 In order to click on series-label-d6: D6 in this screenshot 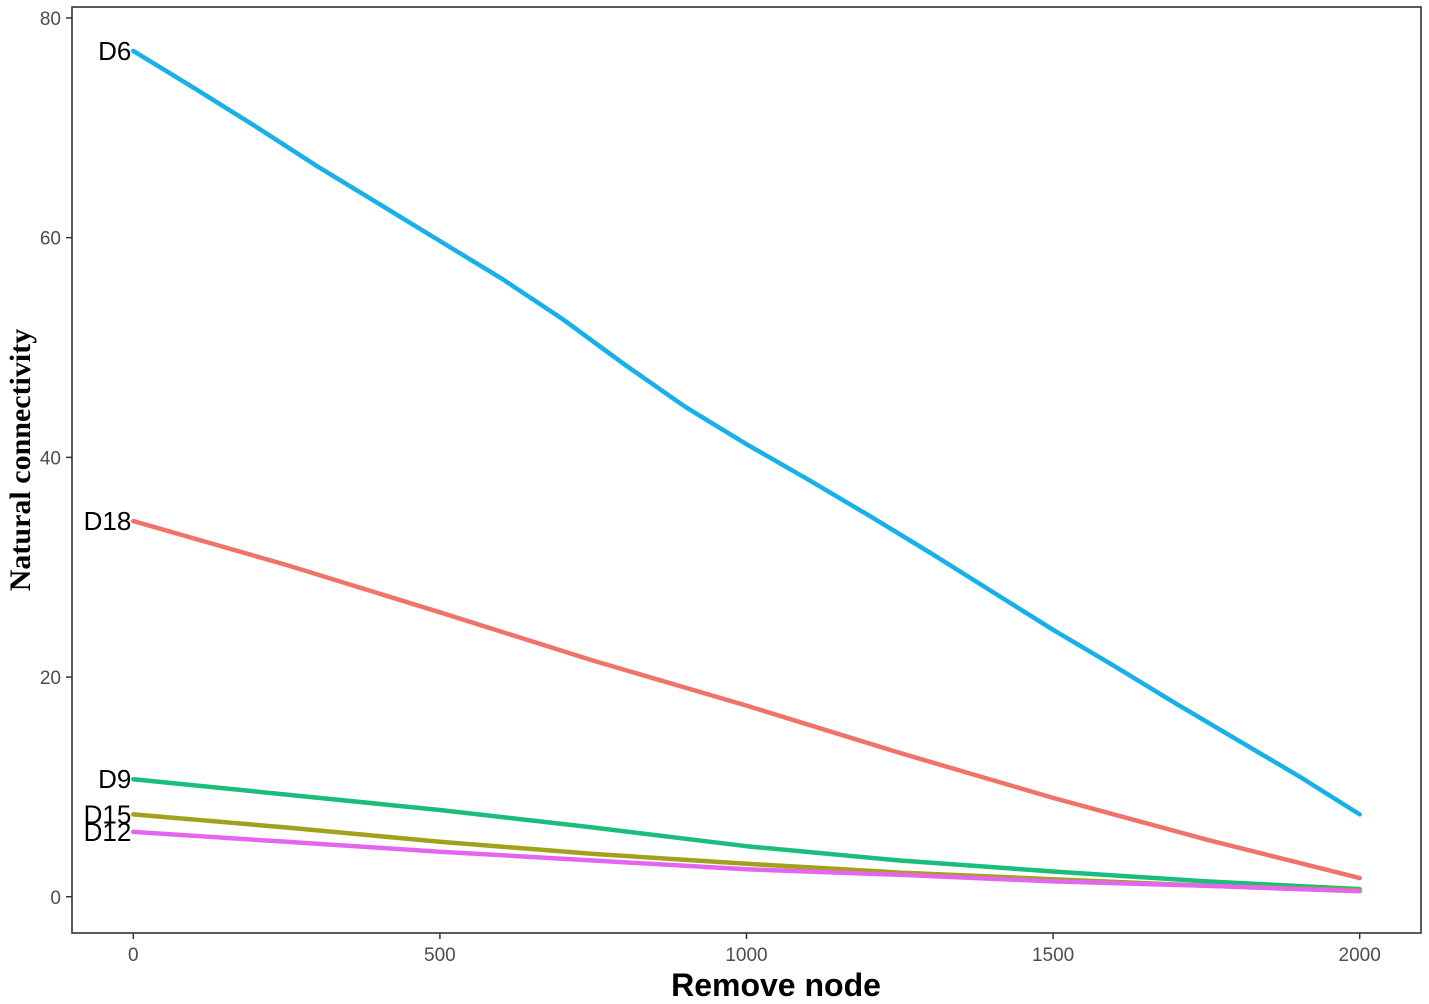, I will do `click(114, 51)`.